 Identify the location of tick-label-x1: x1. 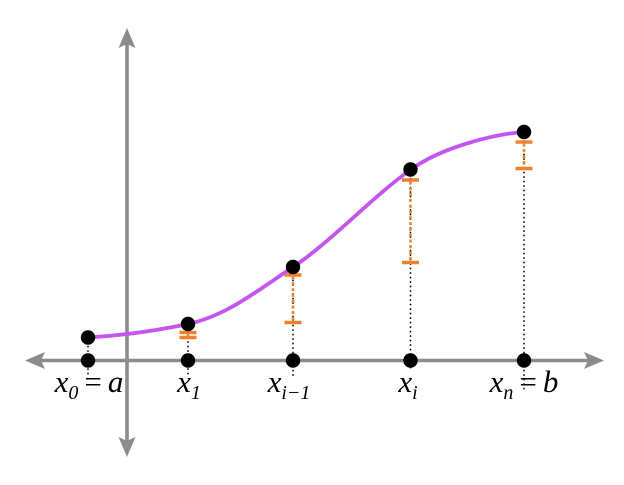
(189, 383).